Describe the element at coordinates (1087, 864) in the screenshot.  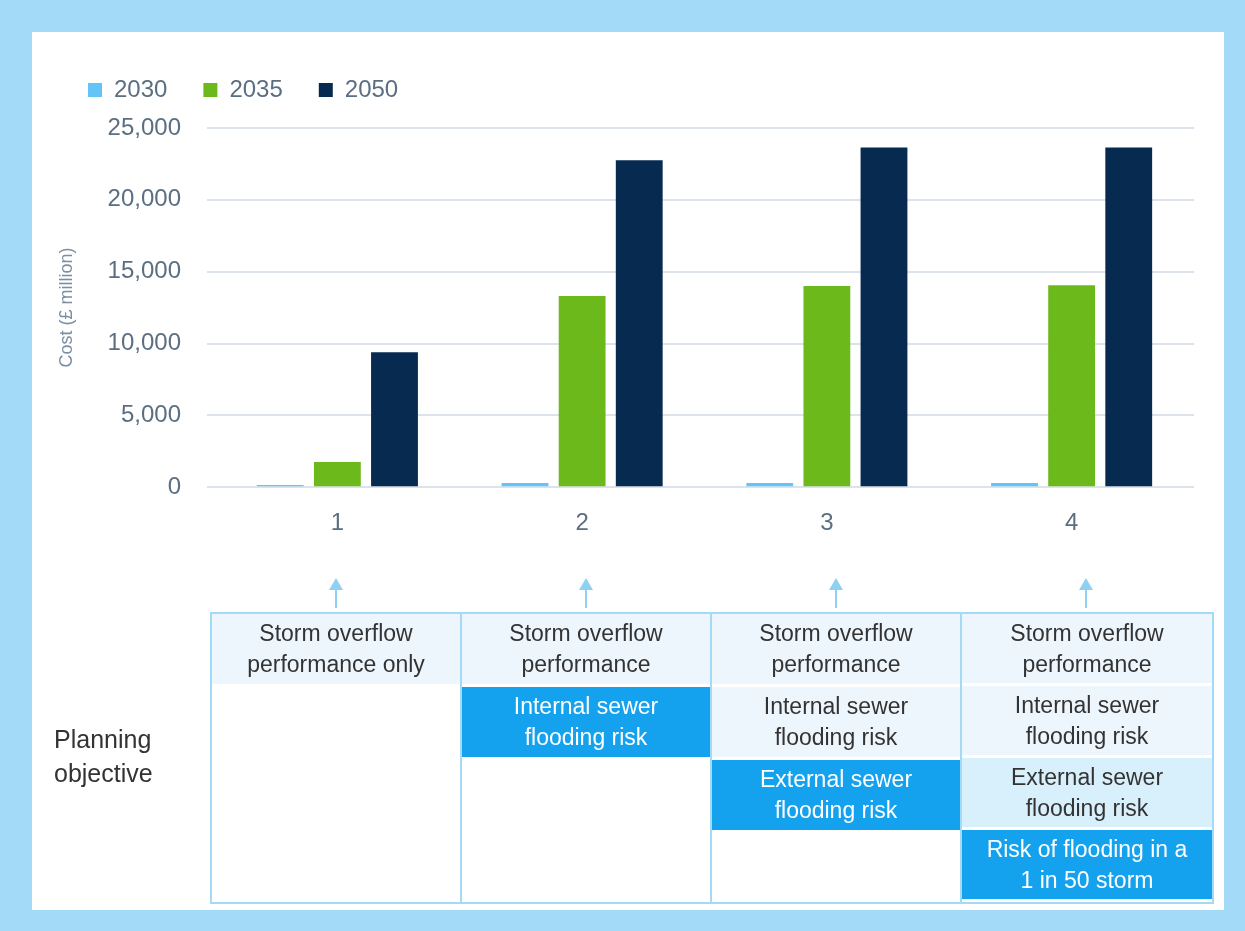
I see `text: Risk of flooding in a 1 in 50 storm` at that location.